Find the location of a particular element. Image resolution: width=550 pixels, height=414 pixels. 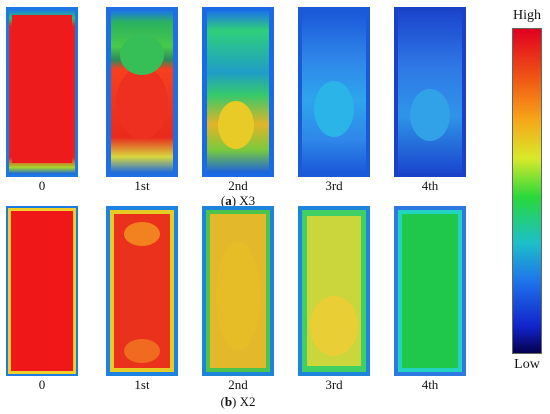

sample-label-b-3rd: 3rd is located at coordinates (334, 384).